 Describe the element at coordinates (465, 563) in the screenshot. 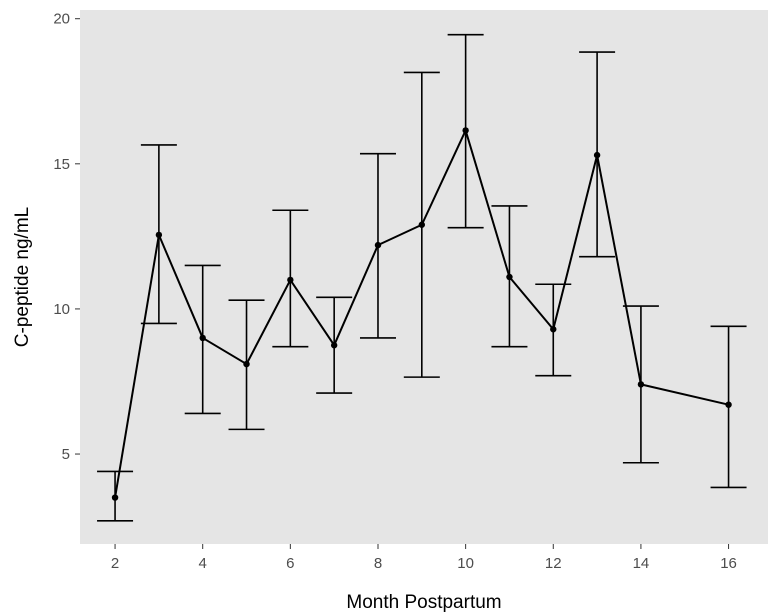

I see `x-tick-label: 10` at that location.